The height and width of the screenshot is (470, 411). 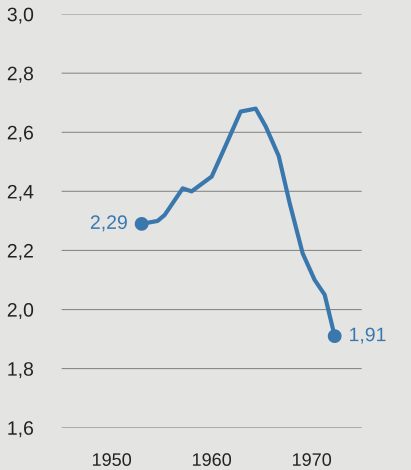 What do you see at coordinates (212, 459) in the screenshot?
I see `x-tick-label: 1960` at bounding box center [212, 459].